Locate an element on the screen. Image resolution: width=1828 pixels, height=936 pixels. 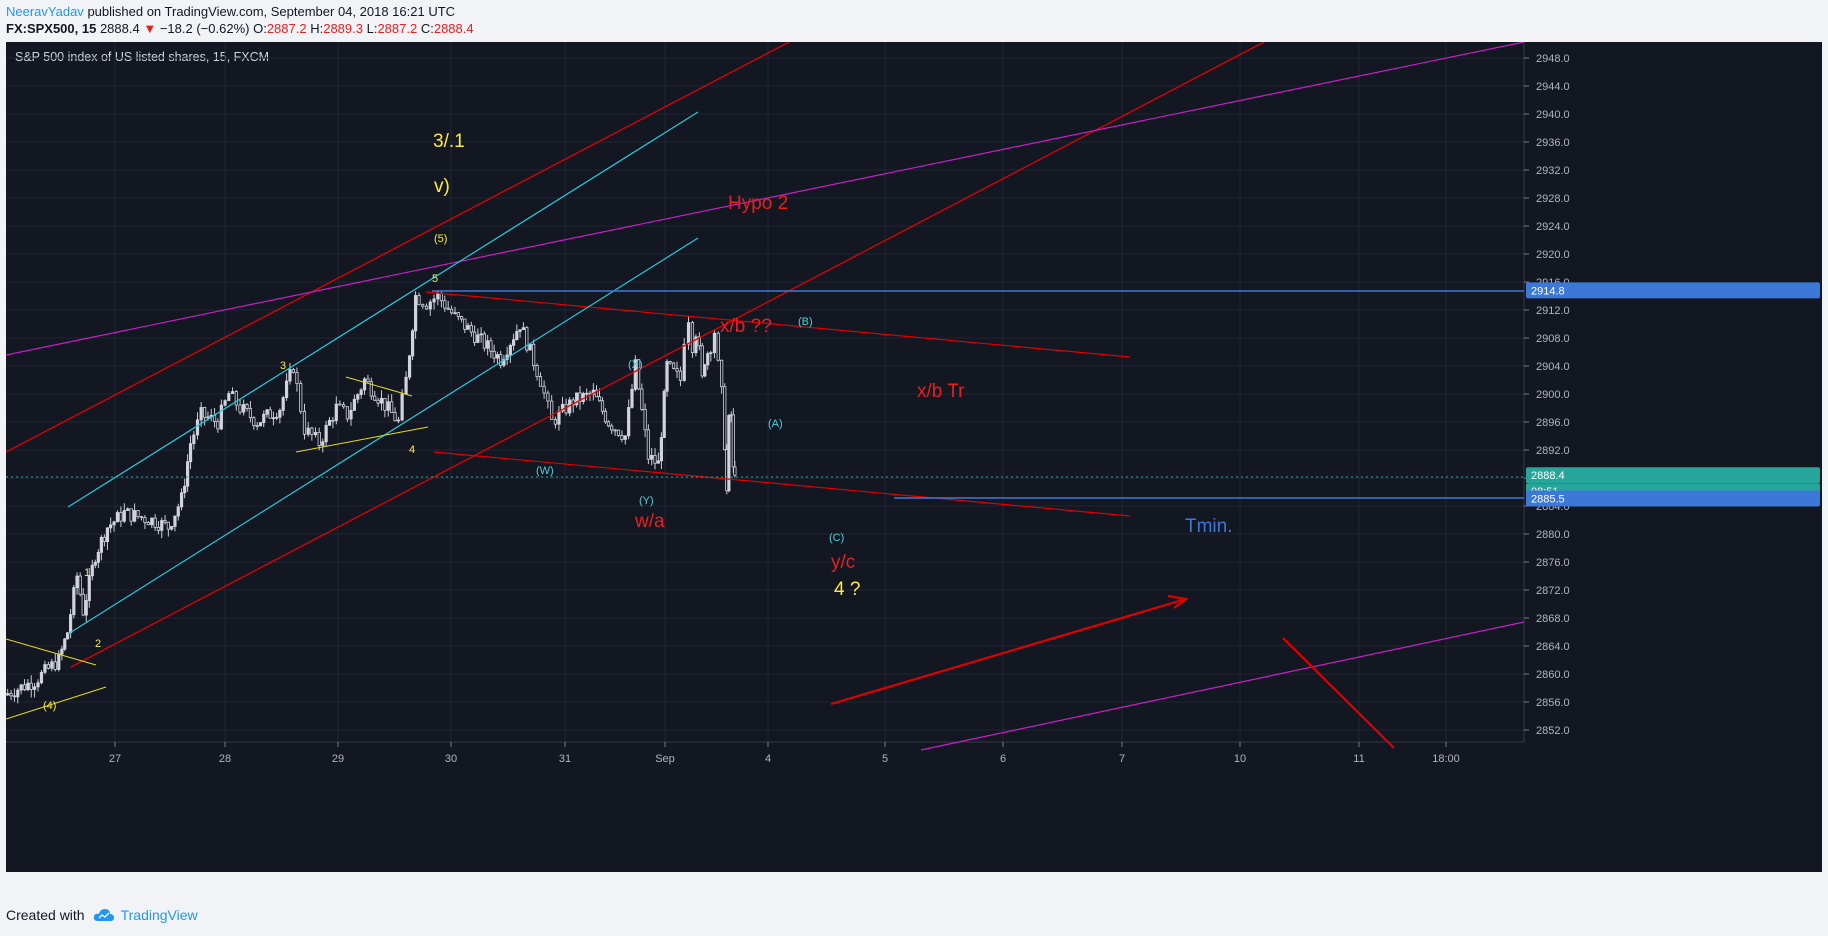
wave-label: Hypo 2 is located at coordinates (758, 203).